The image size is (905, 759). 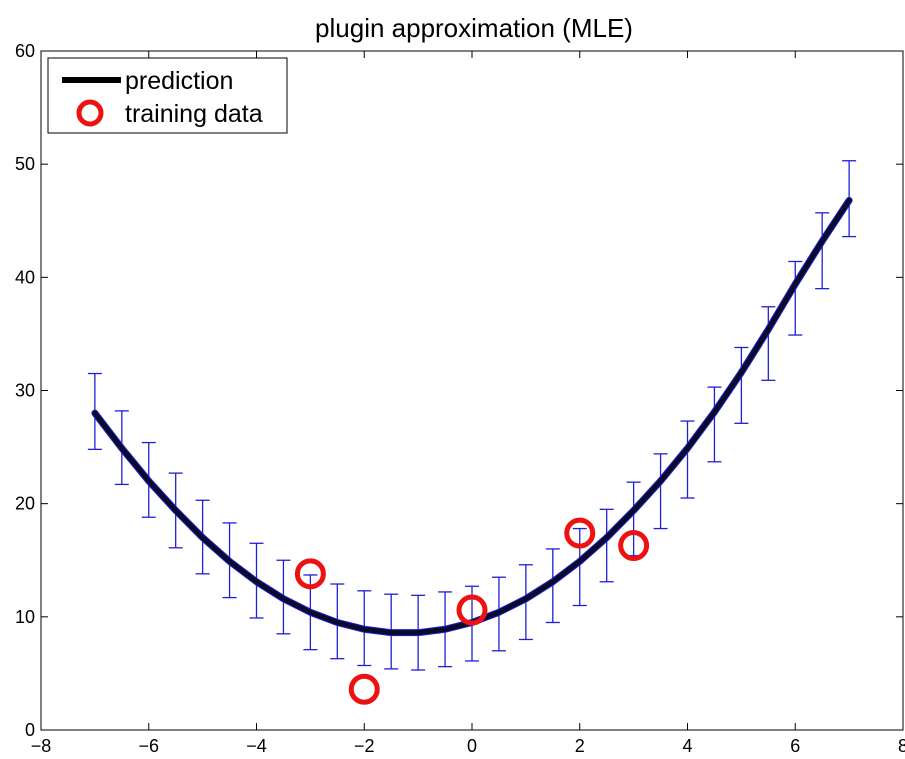 What do you see at coordinates (148, 746) in the screenshot?
I see `x-tick-label: −6` at bounding box center [148, 746].